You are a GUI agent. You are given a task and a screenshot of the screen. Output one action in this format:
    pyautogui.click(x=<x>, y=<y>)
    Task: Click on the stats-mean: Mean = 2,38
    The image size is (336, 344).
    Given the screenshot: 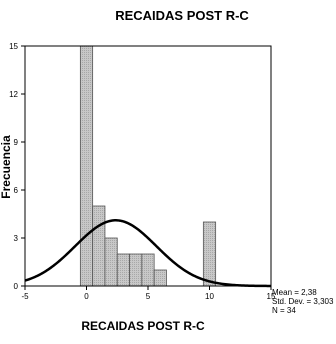 What is the action you would take?
    pyautogui.click(x=294, y=292)
    